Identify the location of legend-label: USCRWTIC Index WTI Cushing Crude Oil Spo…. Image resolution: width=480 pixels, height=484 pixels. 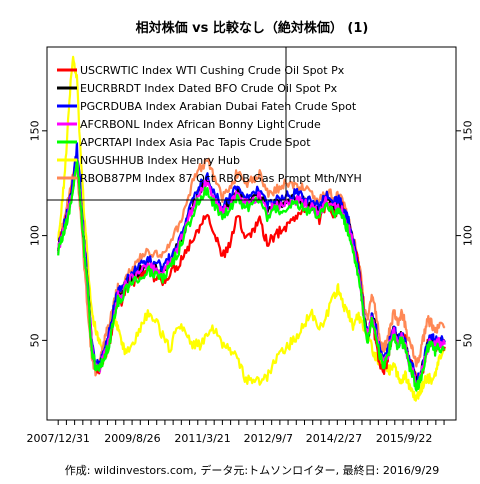
(212, 70).